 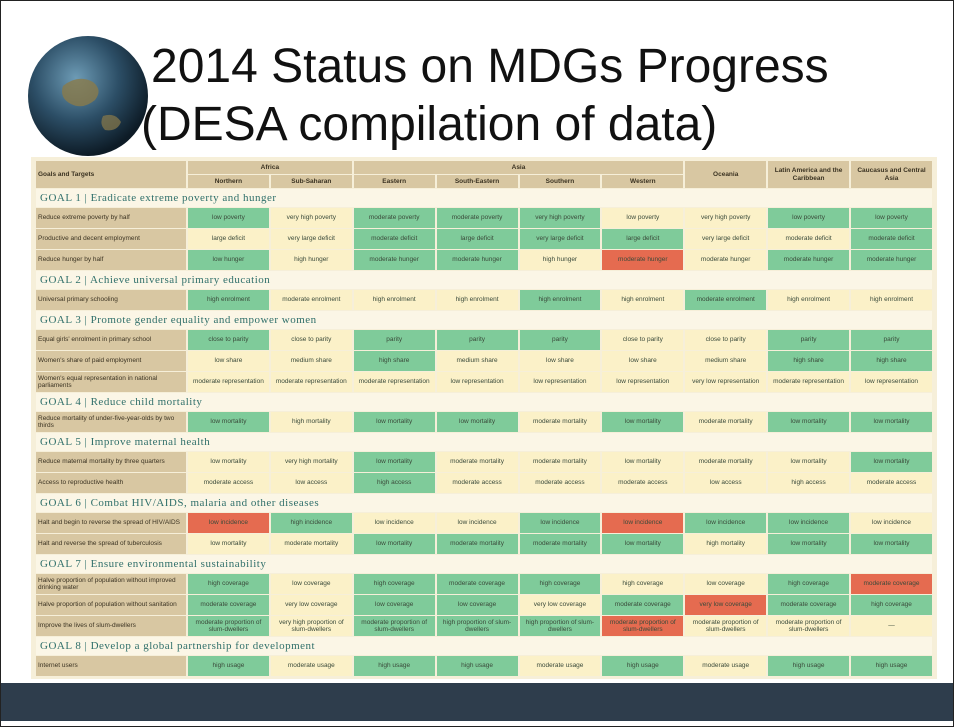 I want to click on target-label: Productive and decent employment, so click(x=111, y=239).